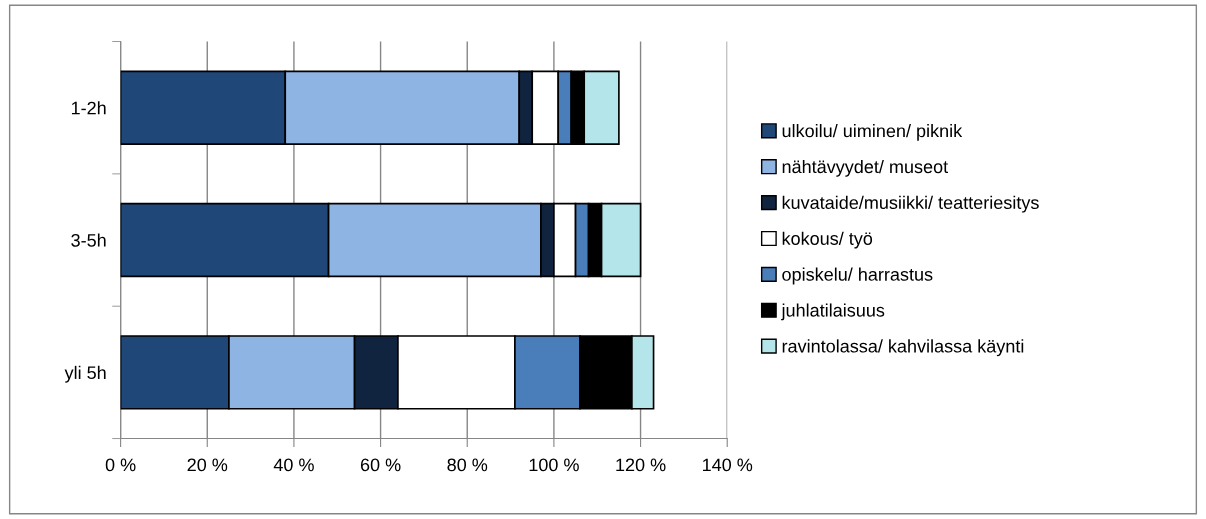  Describe the element at coordinates (910, 204) in the screenshot. I see `legend-label: kuvataide/musiikki/ teatteriesitys` at that location.